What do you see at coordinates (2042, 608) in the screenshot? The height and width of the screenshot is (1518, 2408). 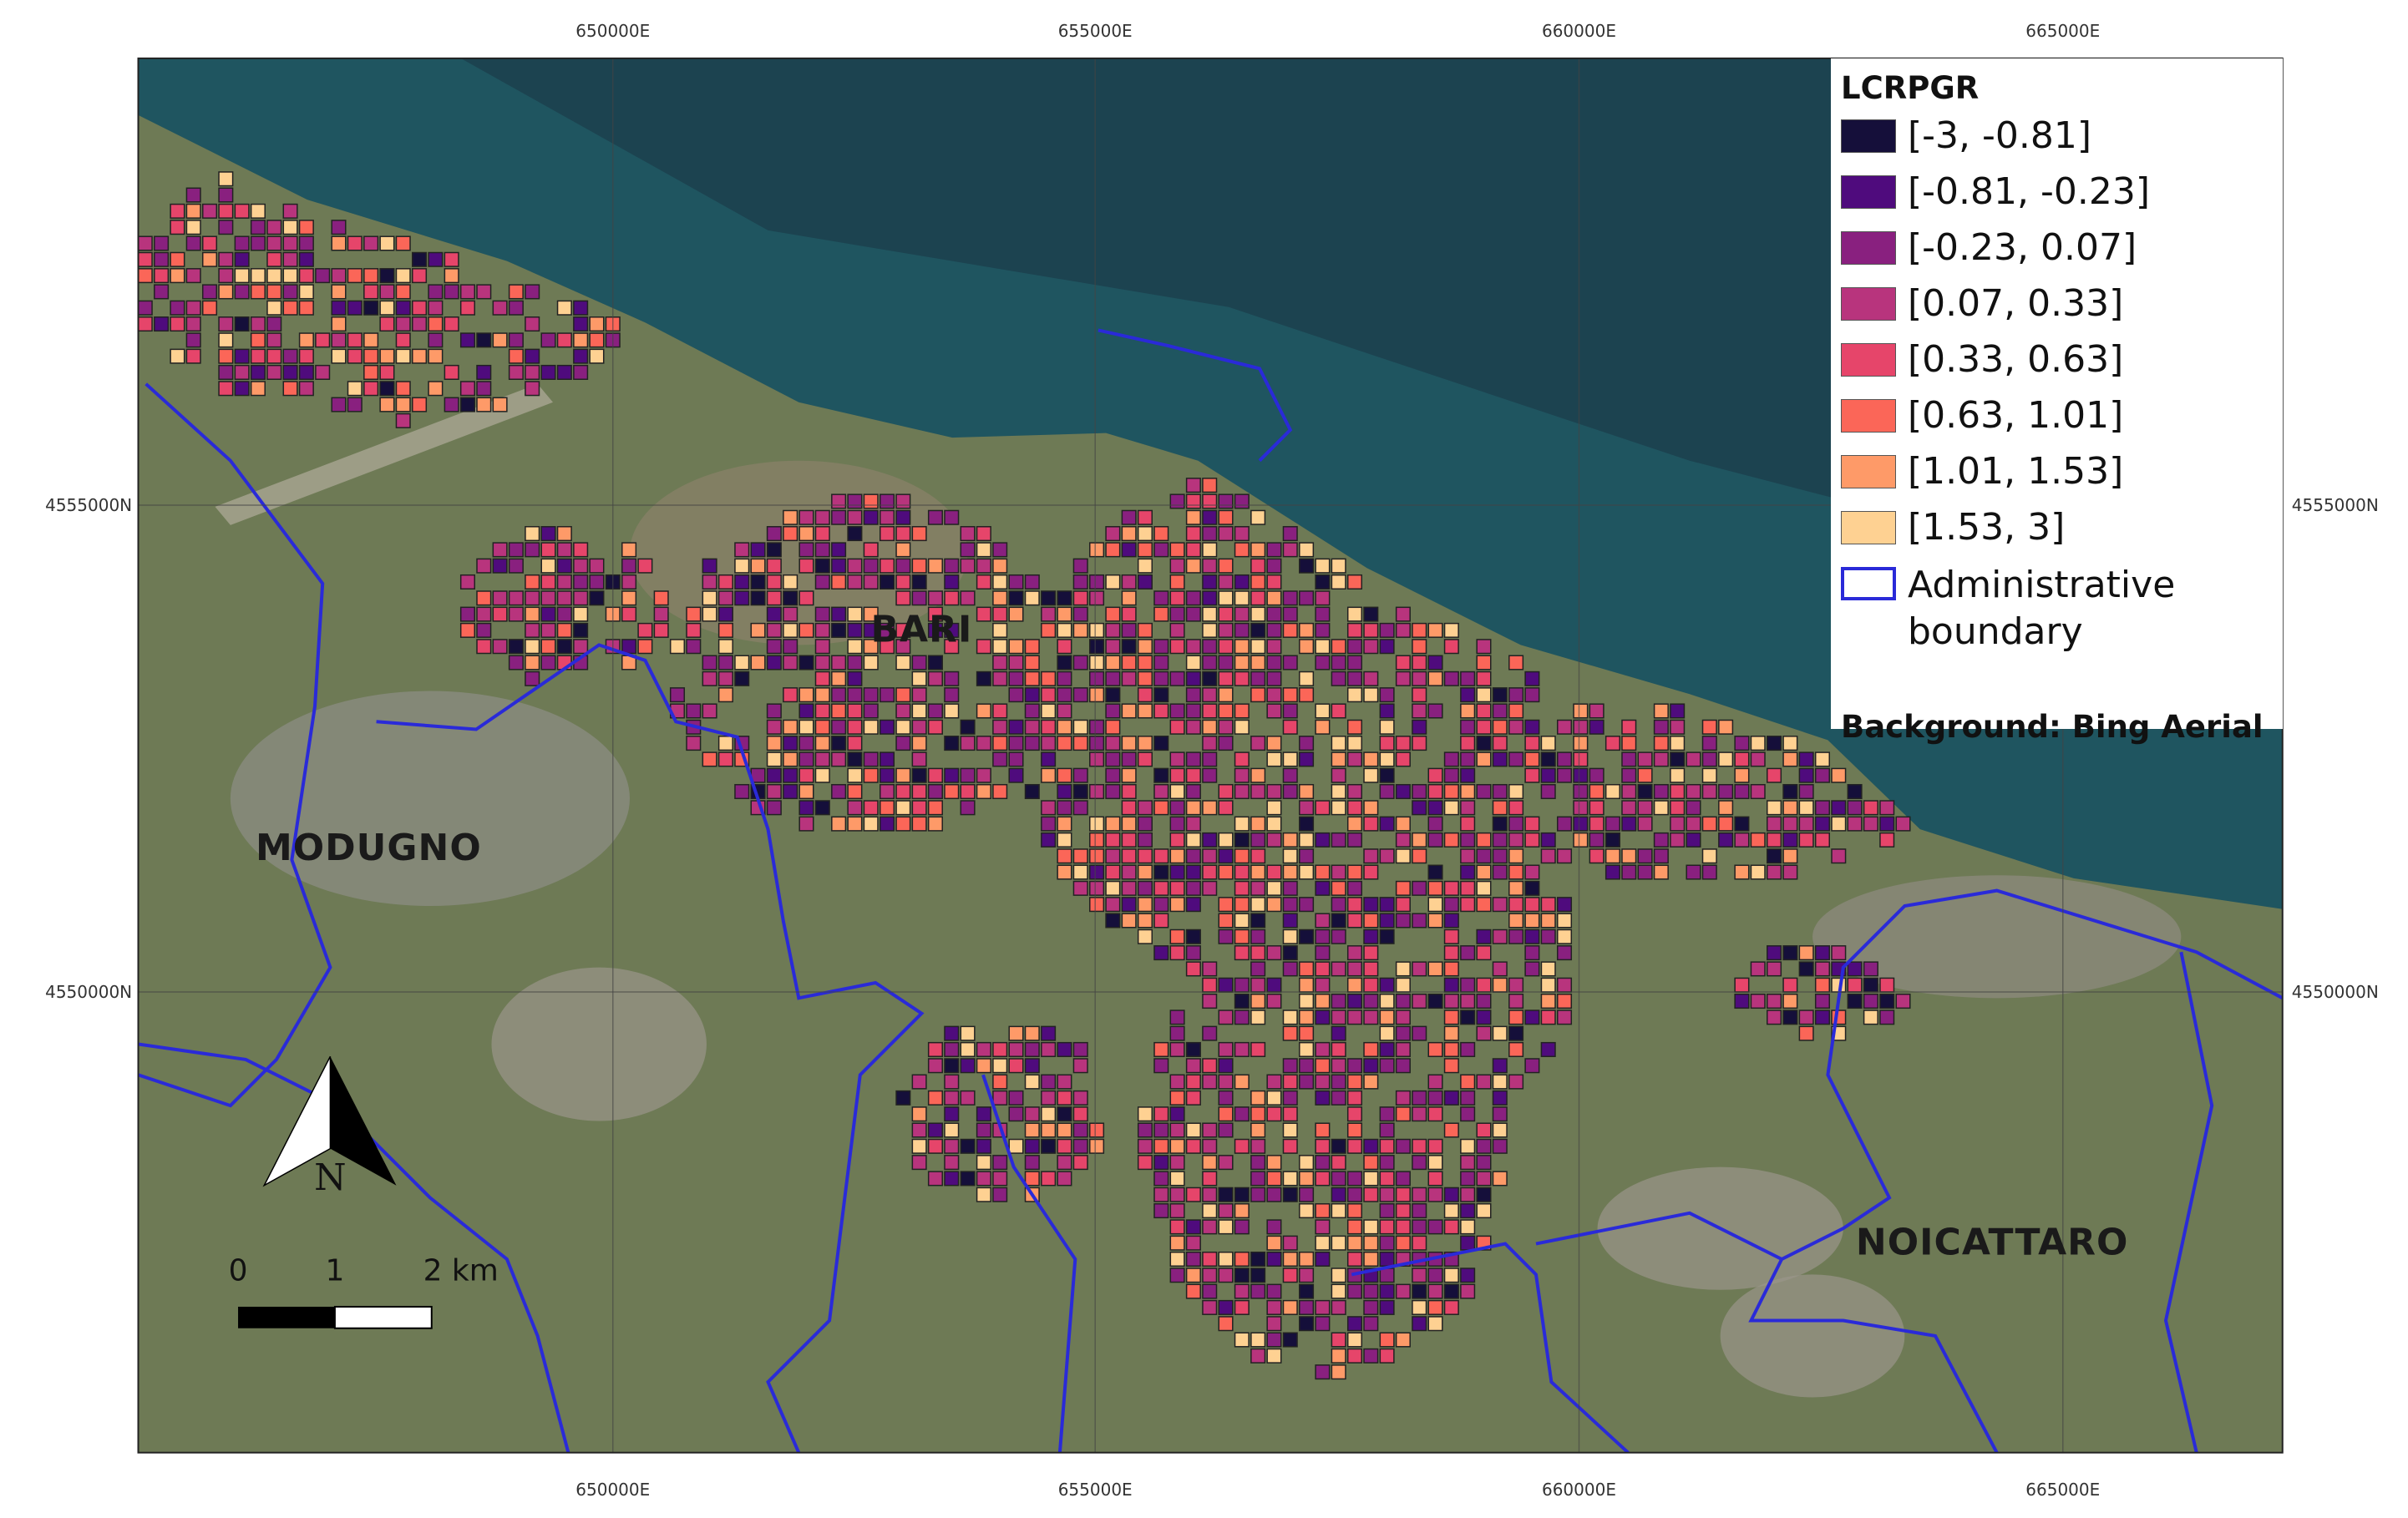 I see `legend-label: Administrative boundary` at bounding box center [2042, 608].